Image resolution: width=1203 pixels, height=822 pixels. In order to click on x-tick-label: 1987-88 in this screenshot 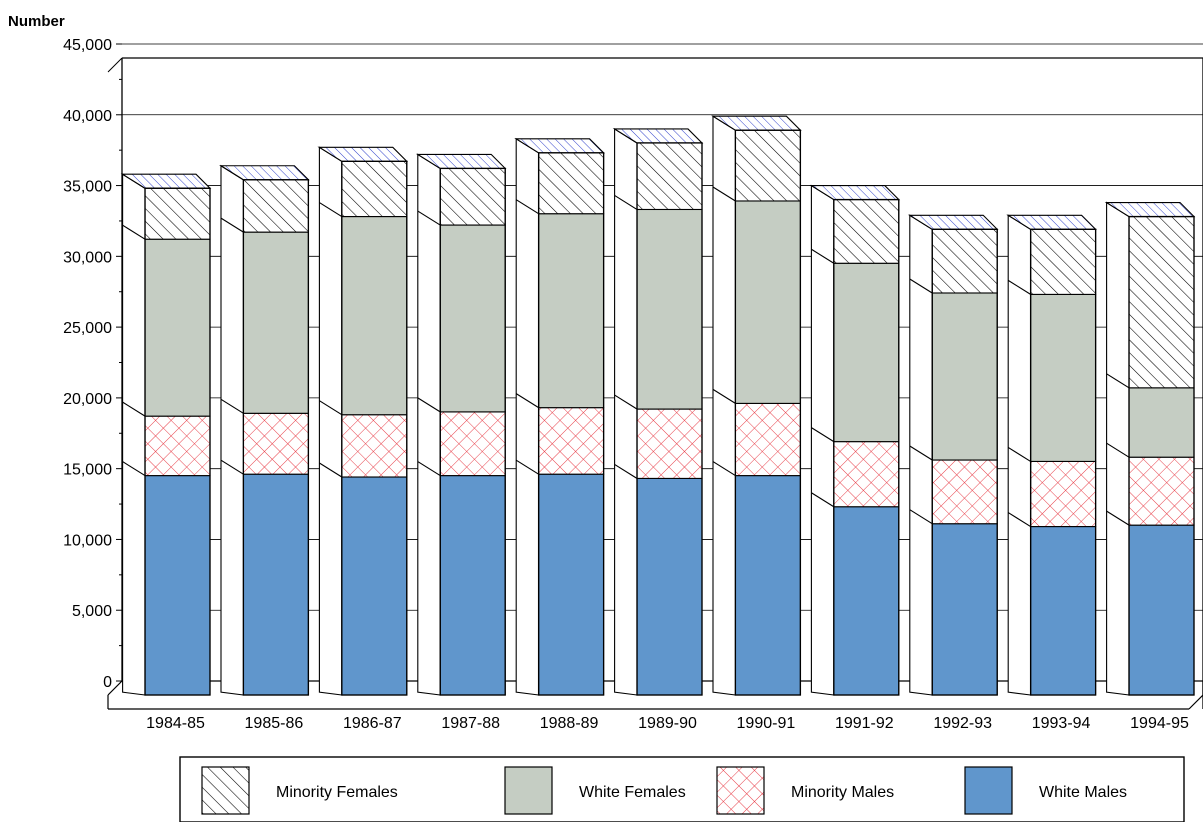, I will do `click(470, 723)`.